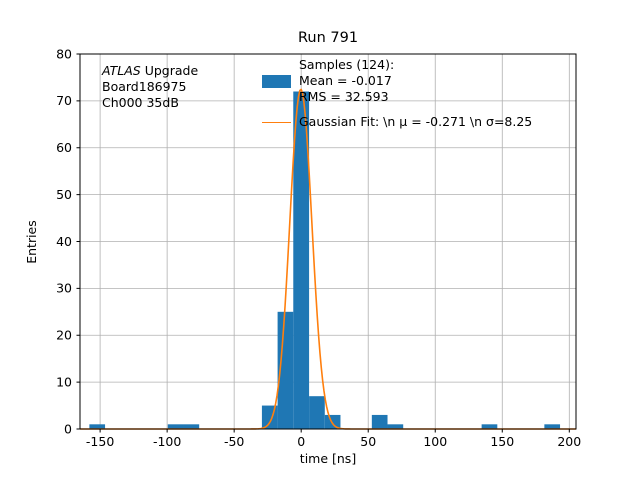  I want to click on y-tick-label: 20, so click(64, 335).